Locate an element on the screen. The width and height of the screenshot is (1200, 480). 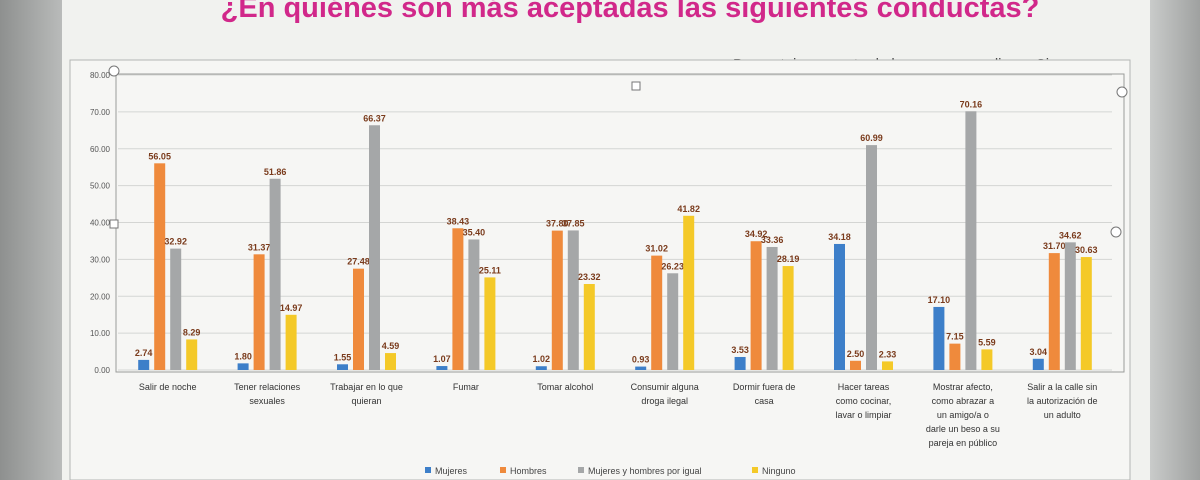
data-label: 2.50 is located at coordinates (856, 354).